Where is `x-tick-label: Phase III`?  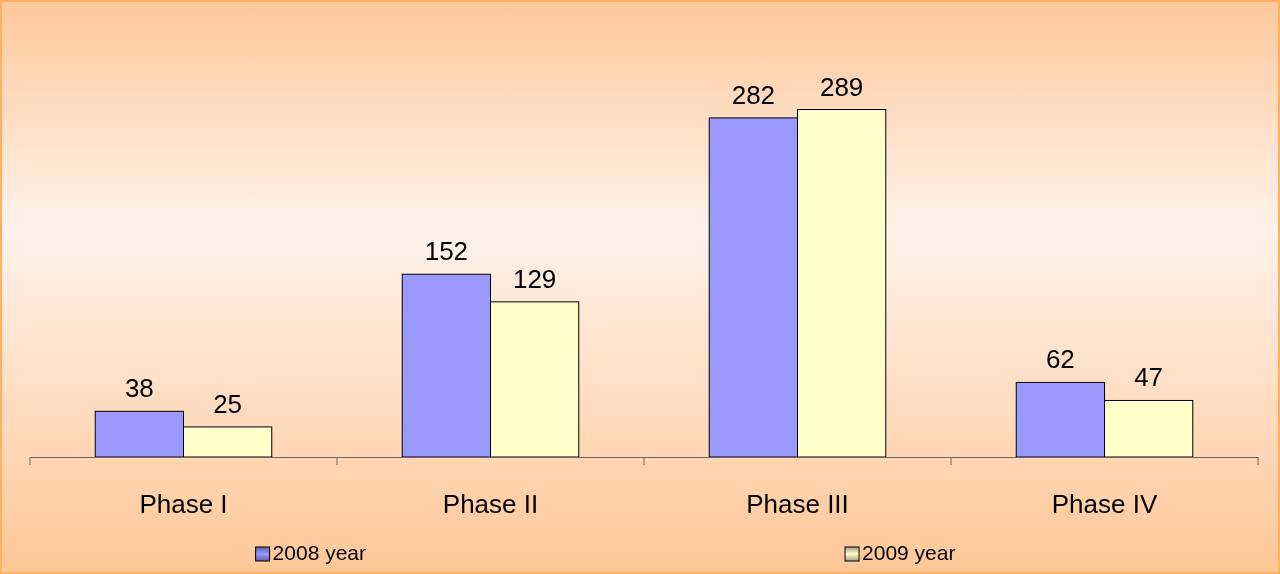
x-tick-label: Phase III is located at coordinates (797, 504).